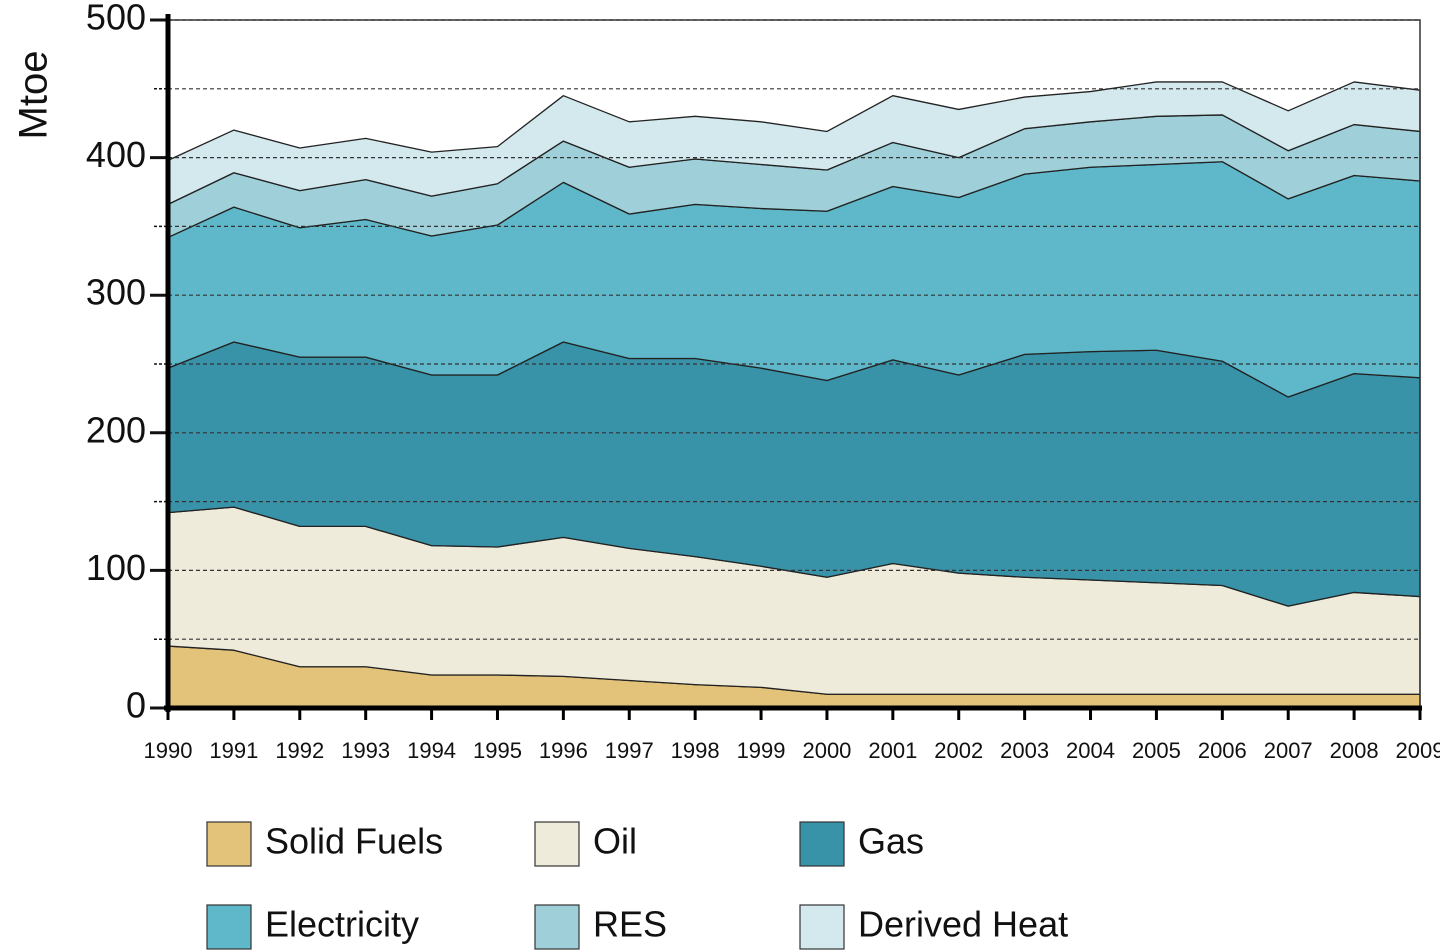 Image resolution: width=1440 pixels, height=952 pixels. What do you see at coordinates (136, 705) in the screenshot?
I see `y-tick-label: 0` at bounding box center [136, 705].